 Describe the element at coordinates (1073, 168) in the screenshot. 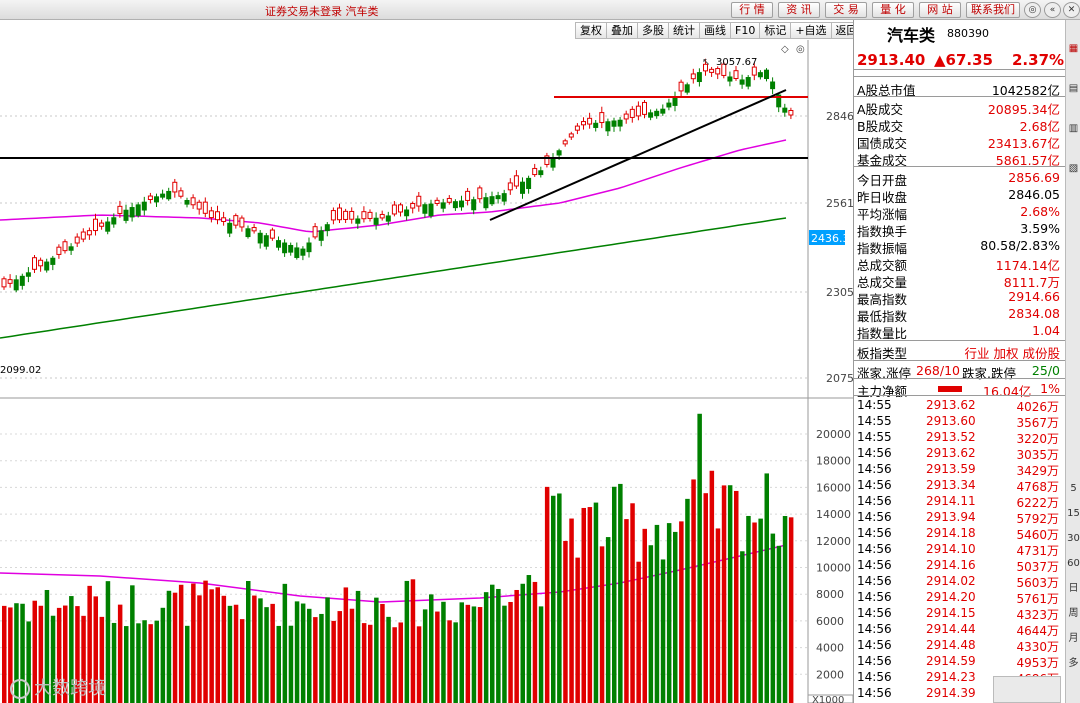

I see `strip-icon: ▧` at that location.